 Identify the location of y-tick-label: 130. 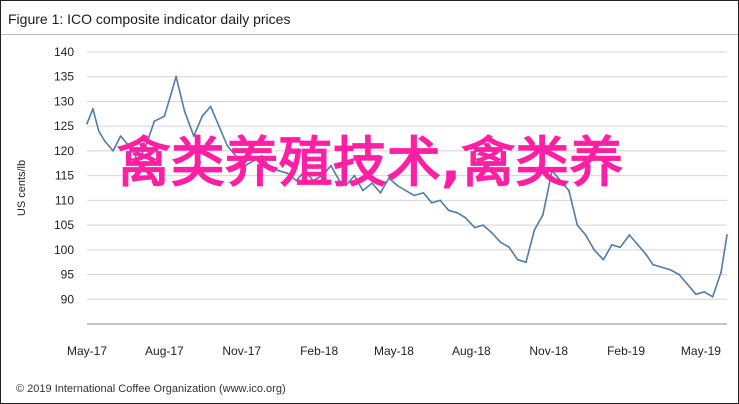
(64, 101).